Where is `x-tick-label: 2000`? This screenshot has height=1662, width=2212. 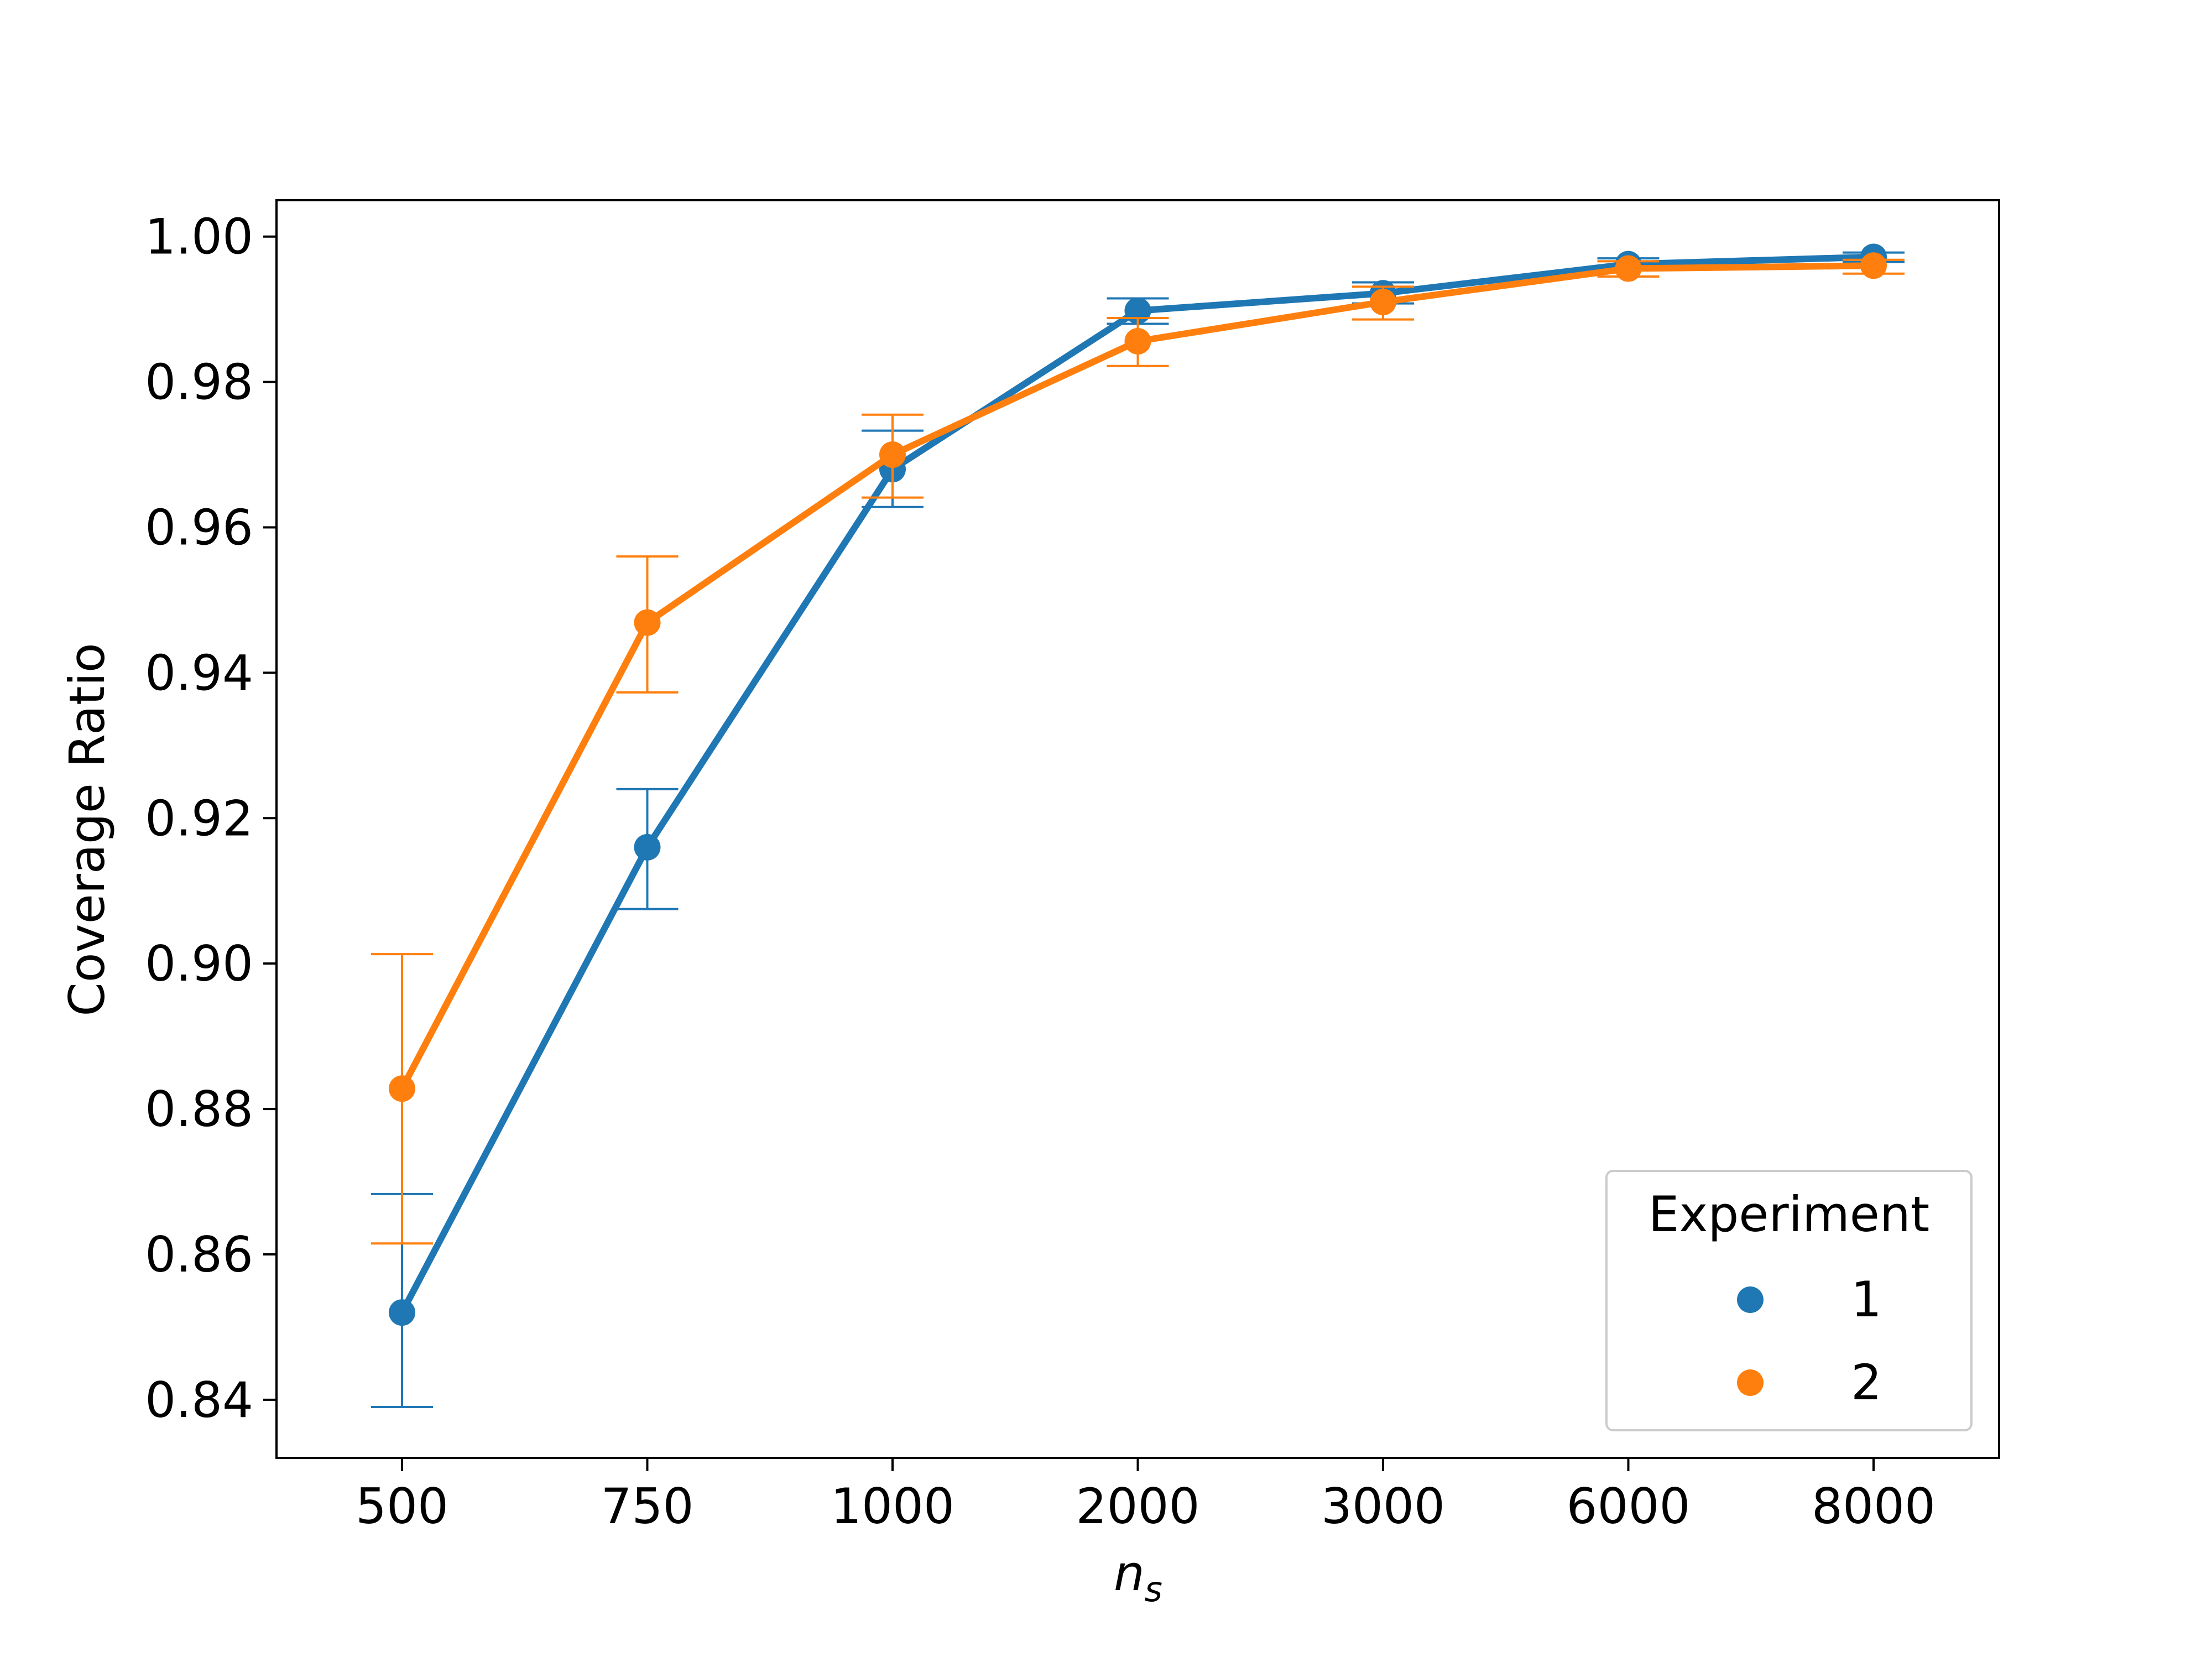 x-tick-label: 2000 is located at coordinates (1138, 1506).